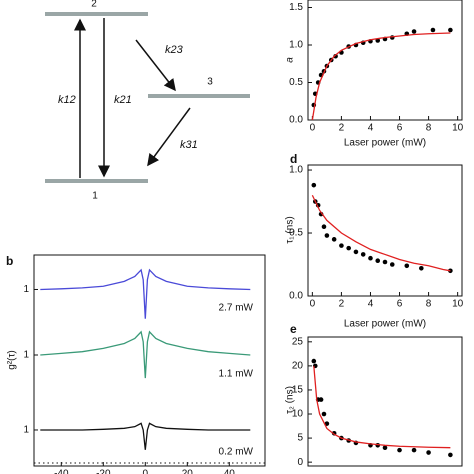  Describe the element at coordinates (298, 390) in the screenshot. I see `y-tick-label: 15` at that location.